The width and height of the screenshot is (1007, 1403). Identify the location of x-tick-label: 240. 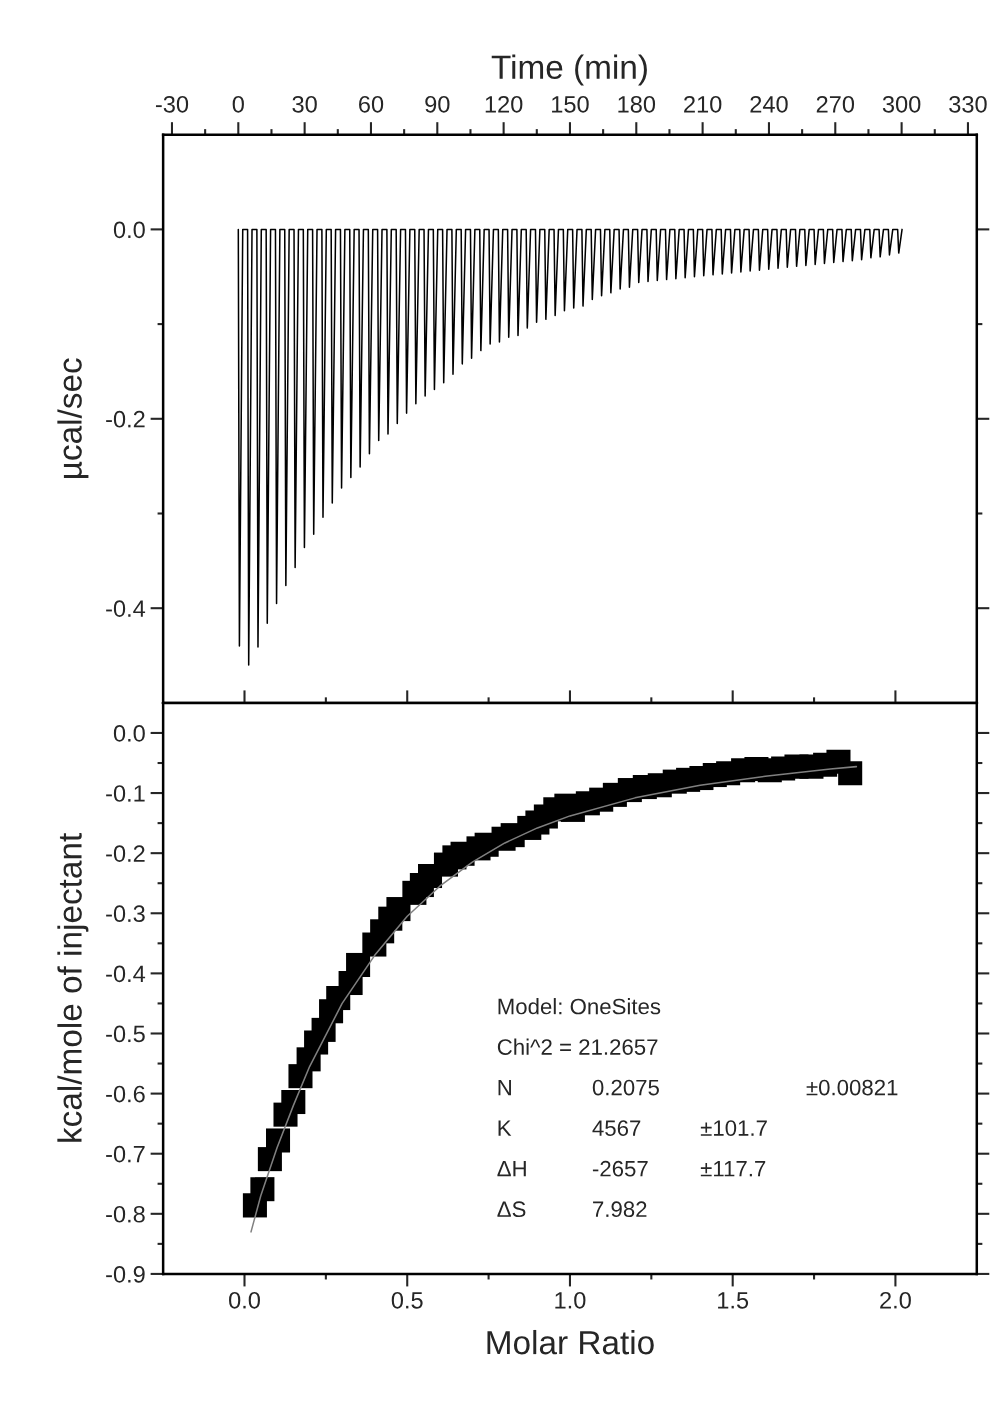
(769, 104).